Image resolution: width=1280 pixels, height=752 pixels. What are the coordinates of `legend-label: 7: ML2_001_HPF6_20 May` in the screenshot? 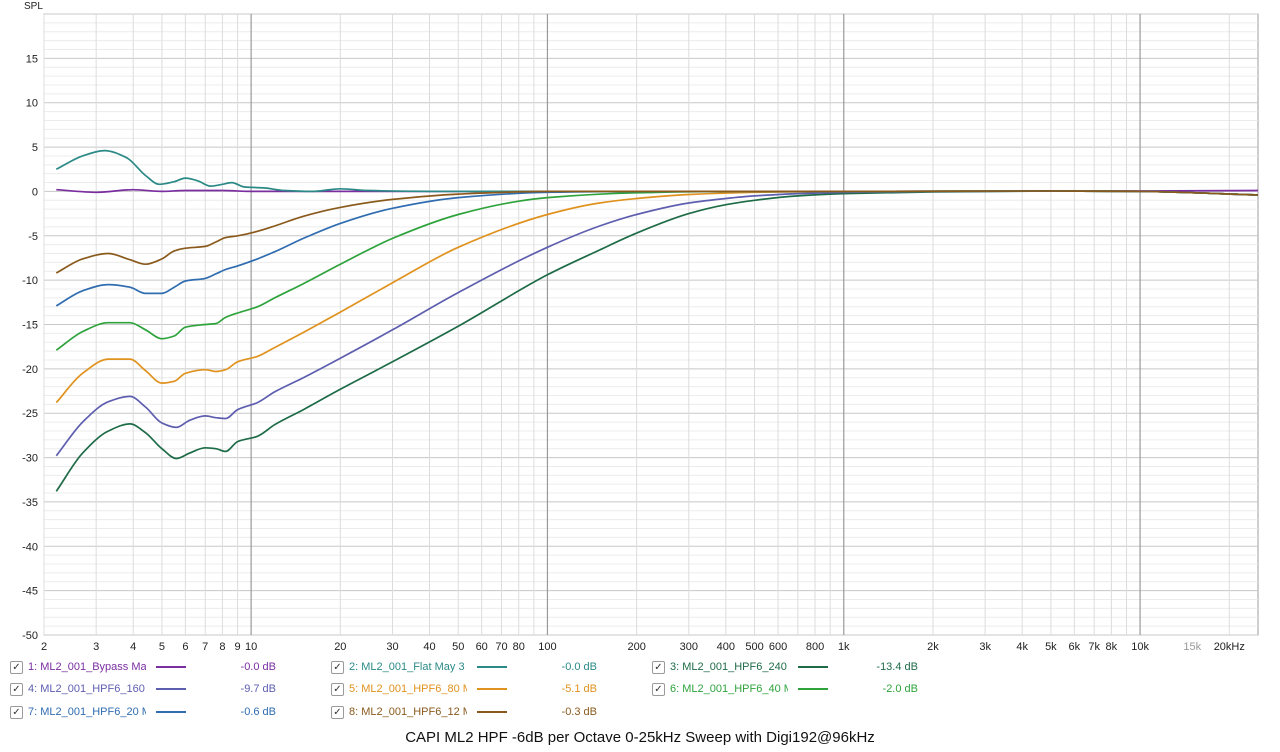 It's located at (87, 712).